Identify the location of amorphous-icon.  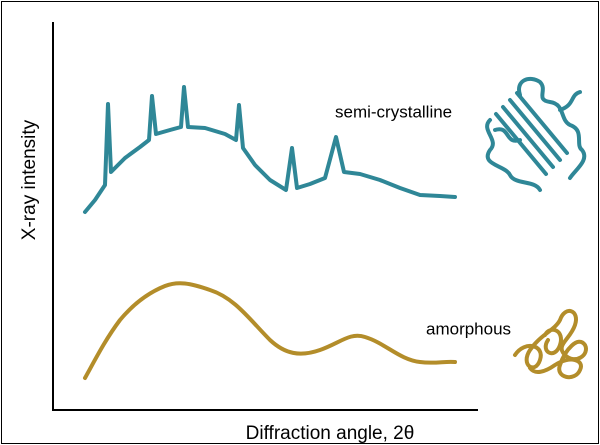
(550, 344).